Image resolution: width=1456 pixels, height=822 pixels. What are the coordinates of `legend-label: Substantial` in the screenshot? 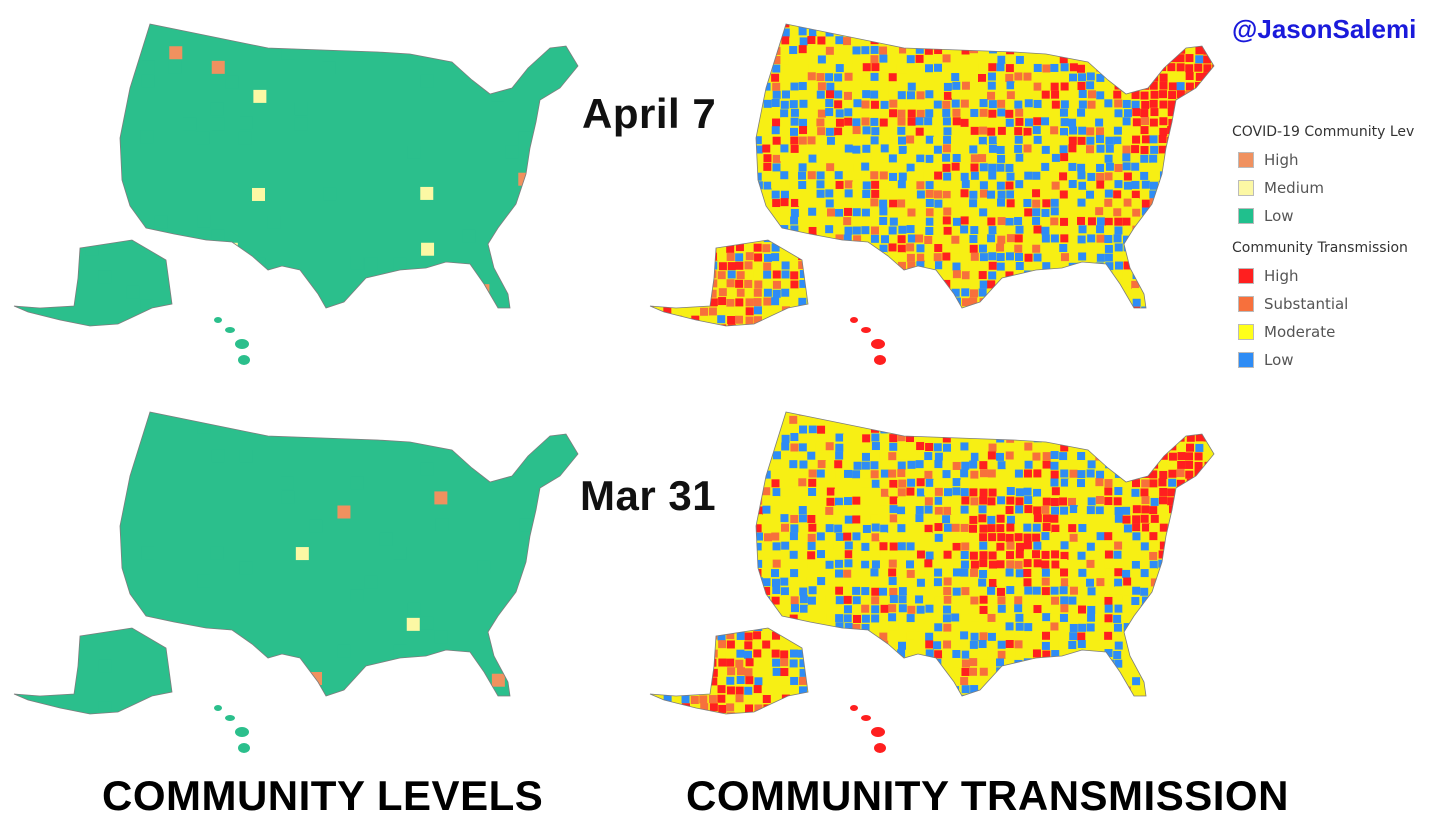 It's located at (1306, 304).